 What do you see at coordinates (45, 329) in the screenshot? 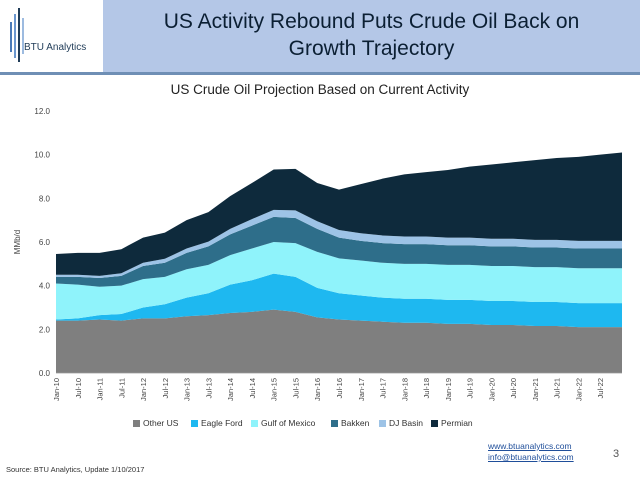
I see `y-tick-label: 2.0` at bounding box center [45, 329].